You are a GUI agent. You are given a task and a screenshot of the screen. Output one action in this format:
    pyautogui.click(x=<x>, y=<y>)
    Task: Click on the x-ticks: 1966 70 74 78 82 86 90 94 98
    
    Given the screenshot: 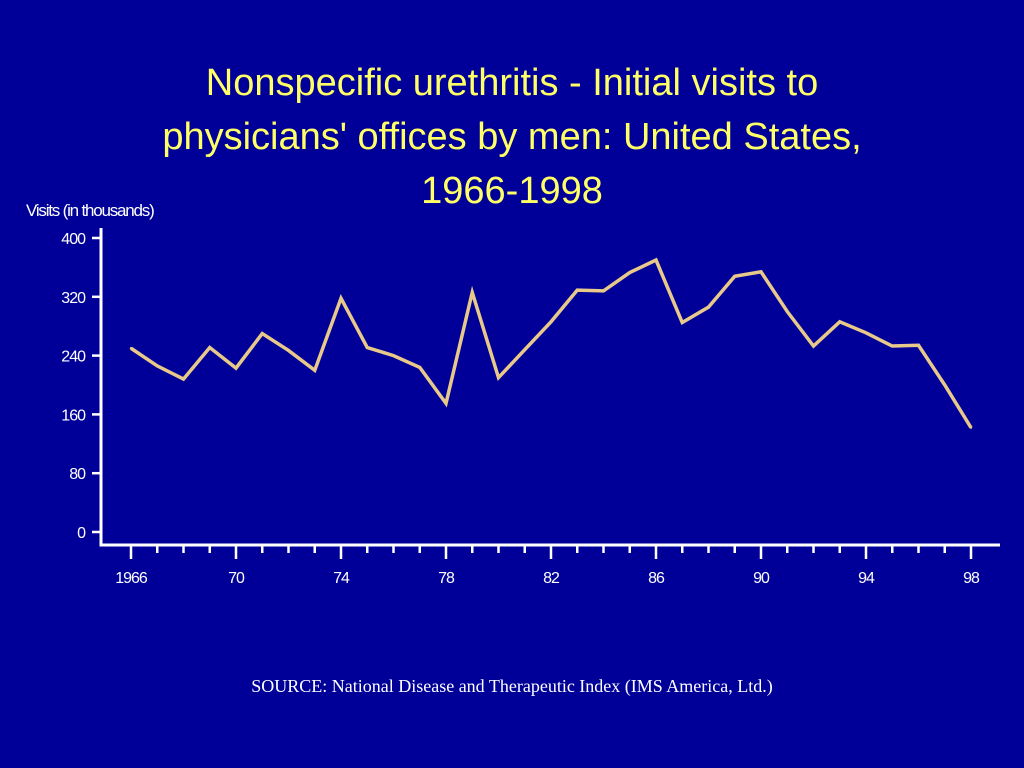 What is the action you would take?
    pyautogui.click(x=548, y=566)
    